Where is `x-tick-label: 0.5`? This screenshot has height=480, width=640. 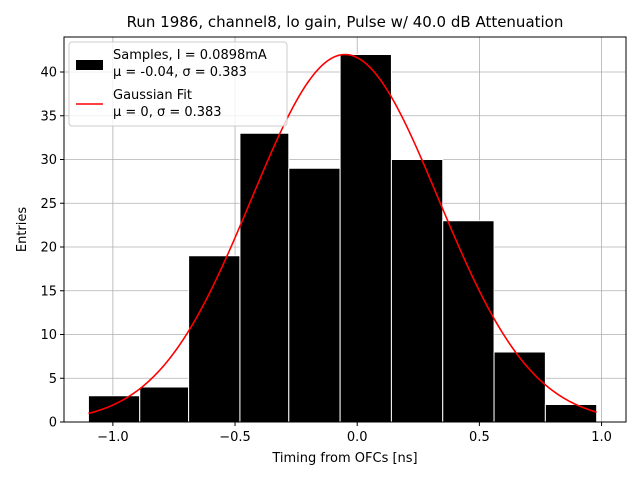
x-tick-label: 0.5 is located at coordinates (479, 437).